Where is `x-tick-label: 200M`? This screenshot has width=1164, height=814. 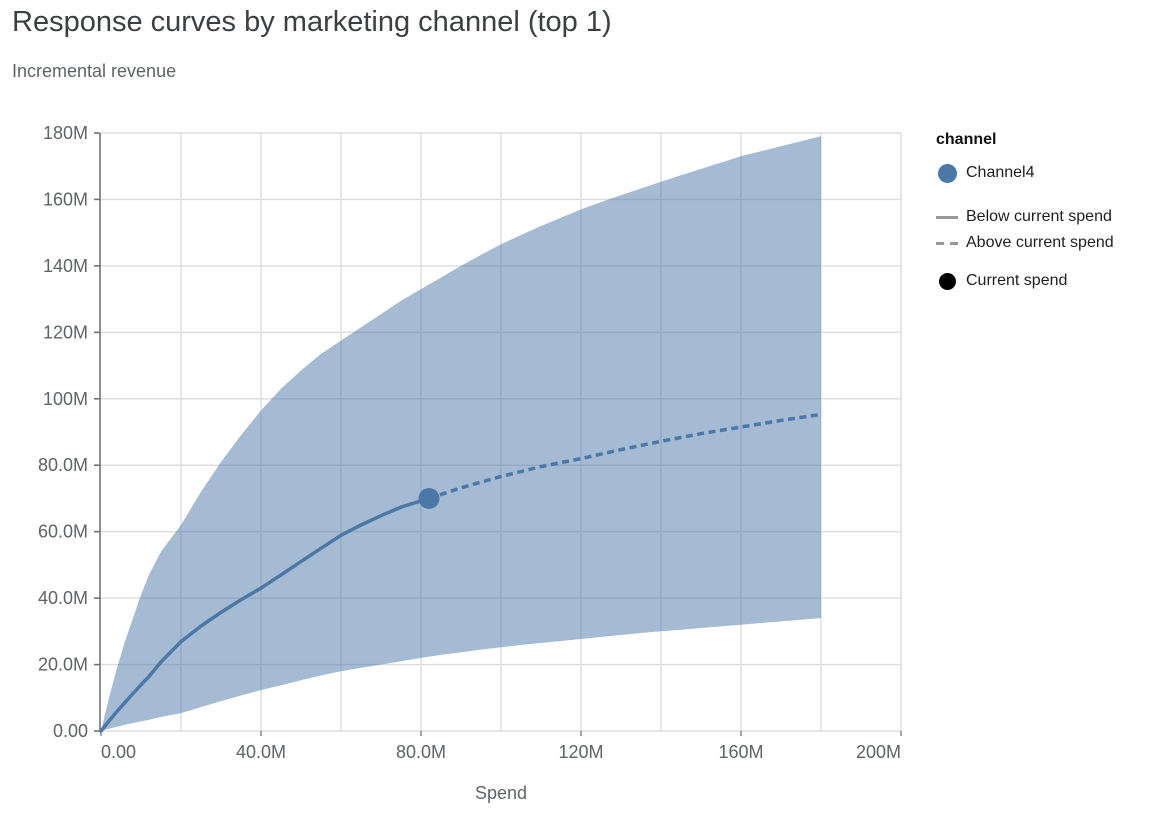 x-tick-label: 200M is located at coordinates (878, 752).